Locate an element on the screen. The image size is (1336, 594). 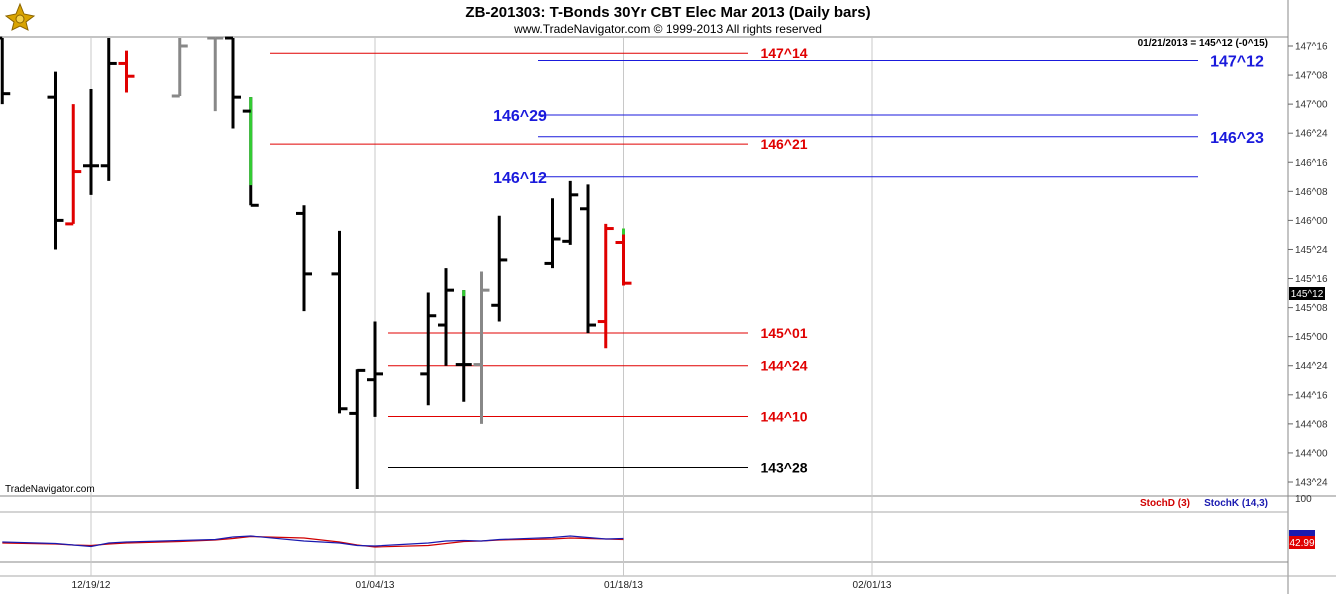
stochk-line is located at coordinates (313, 541).